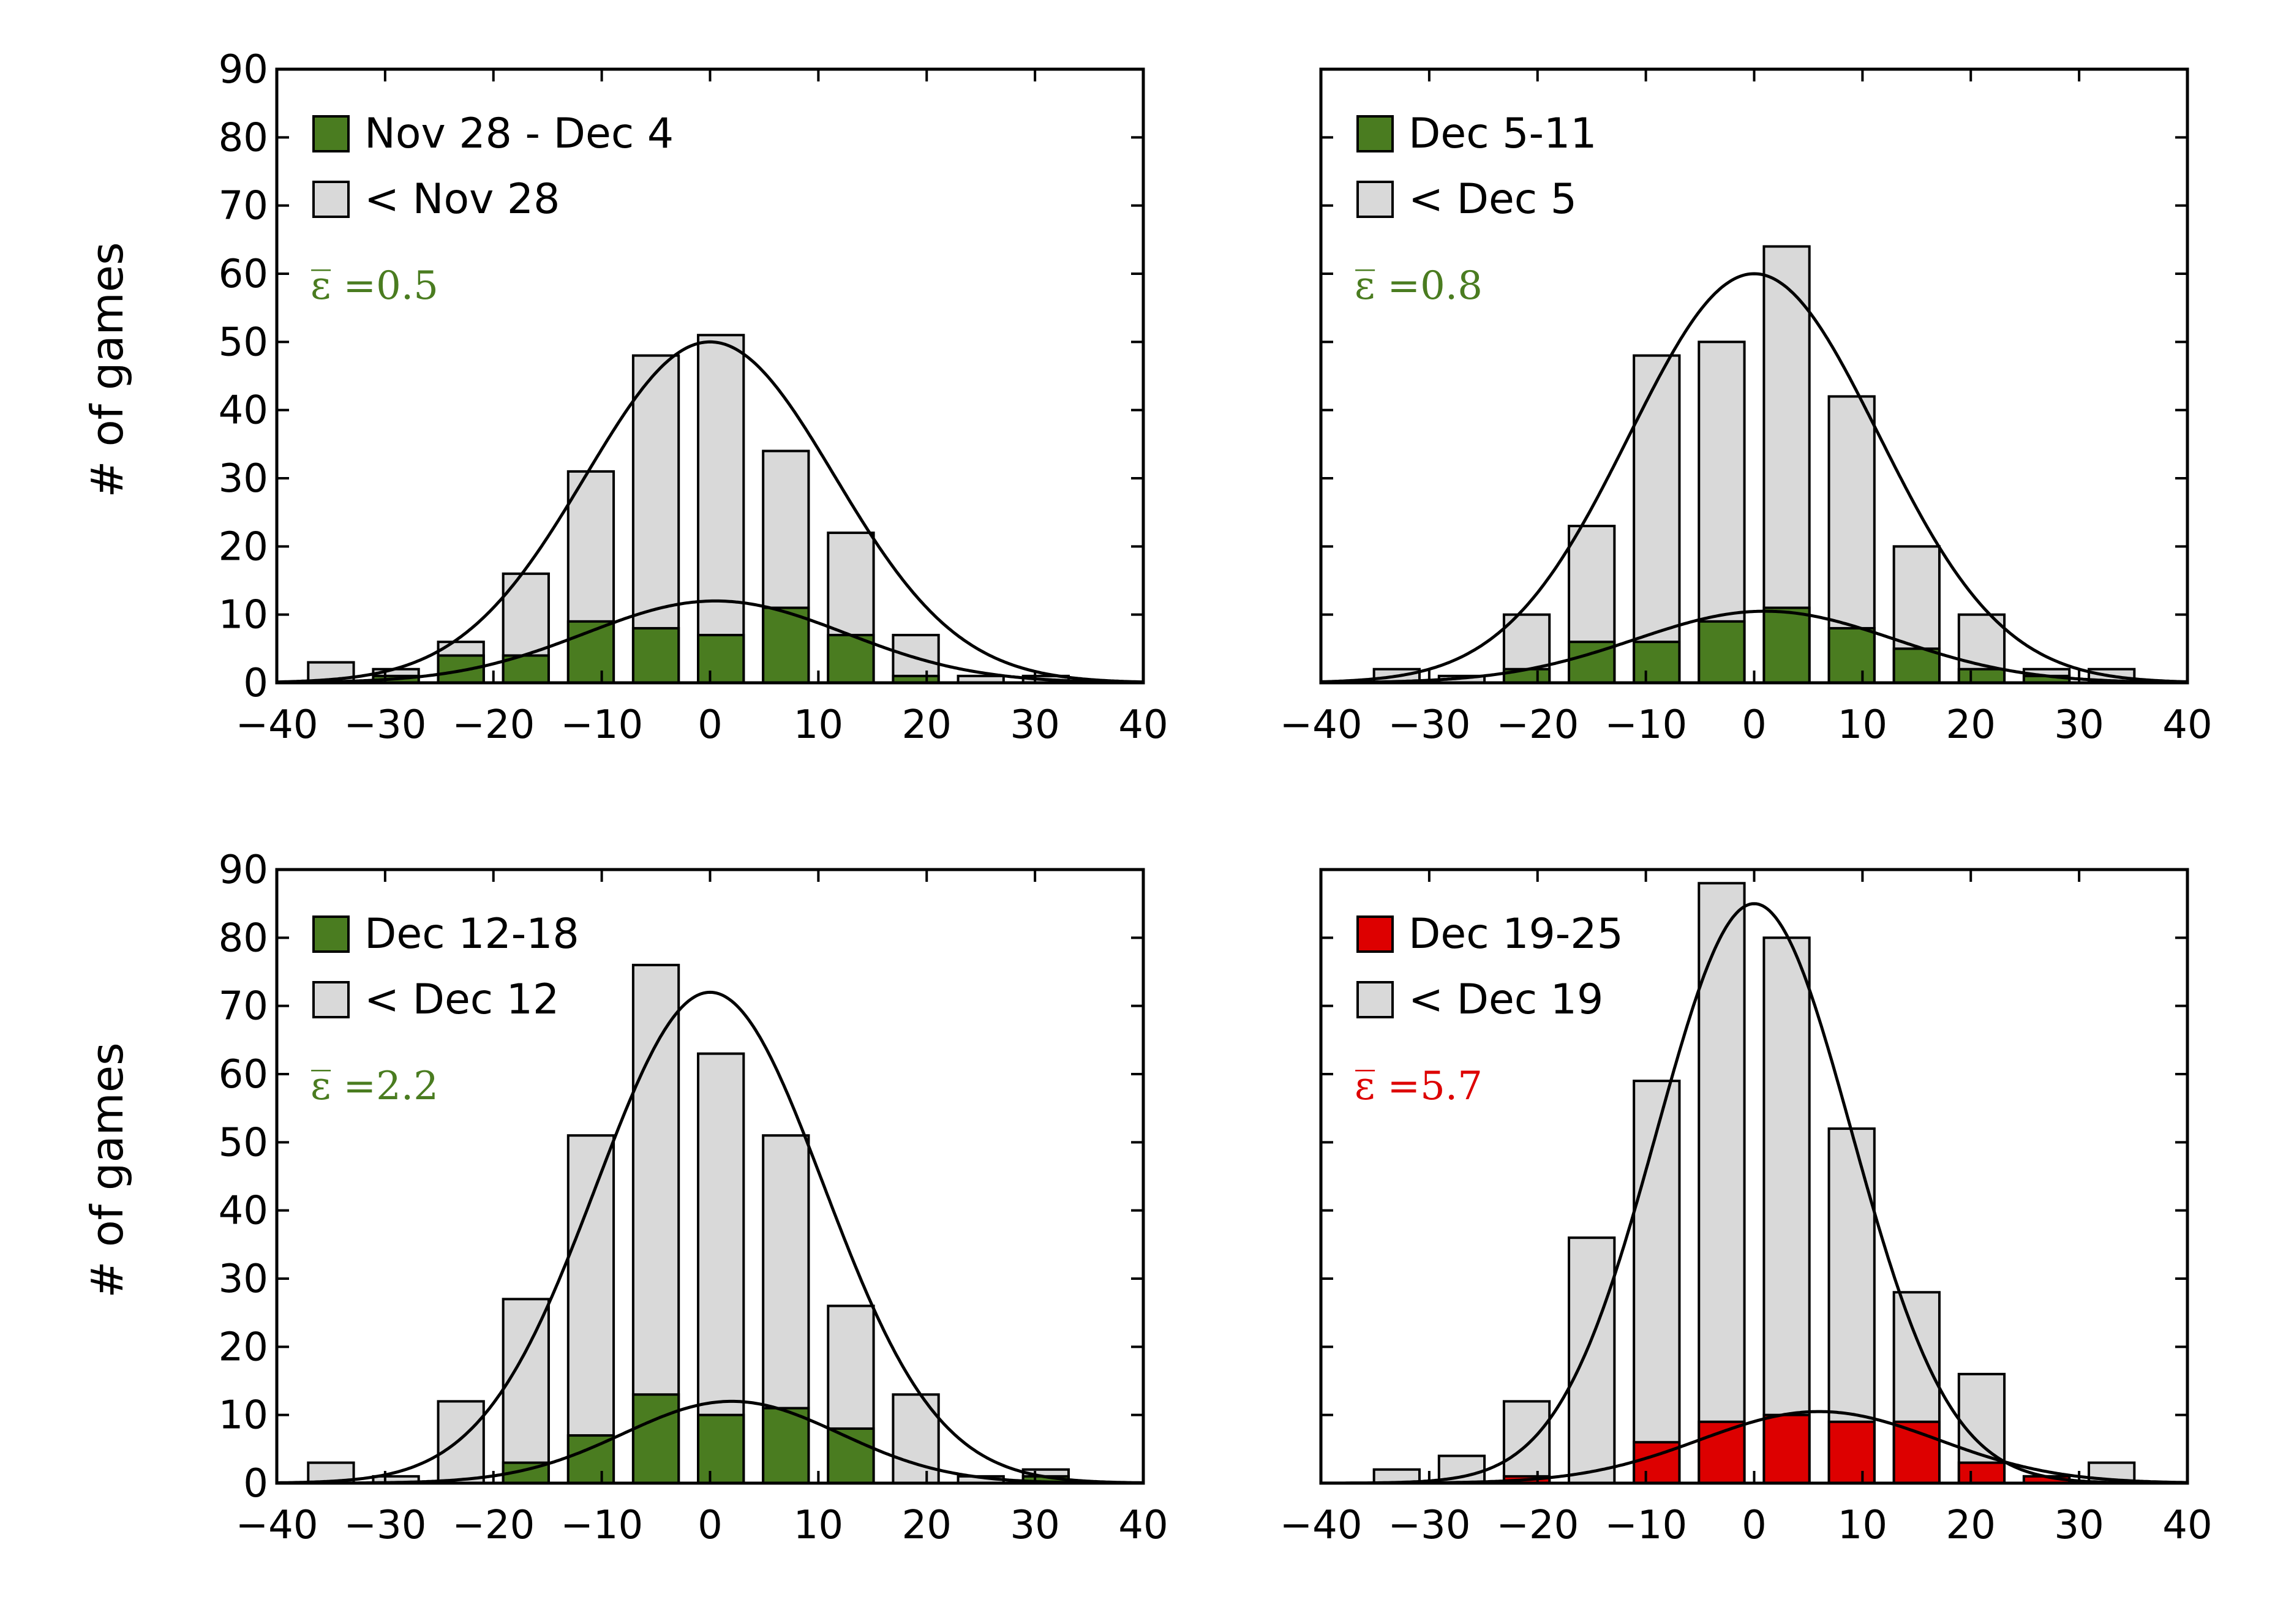  I want to click on legend-label: < Dec 5, so click(1492, 200).